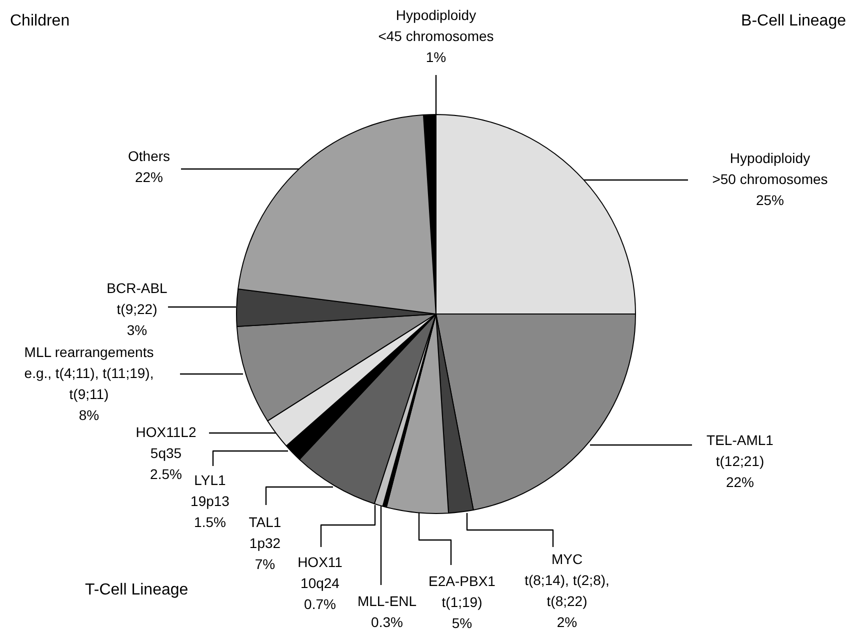 The image size is (851, 631). I want to click on slice-label: HOX11 10q24, so click(320, 572).